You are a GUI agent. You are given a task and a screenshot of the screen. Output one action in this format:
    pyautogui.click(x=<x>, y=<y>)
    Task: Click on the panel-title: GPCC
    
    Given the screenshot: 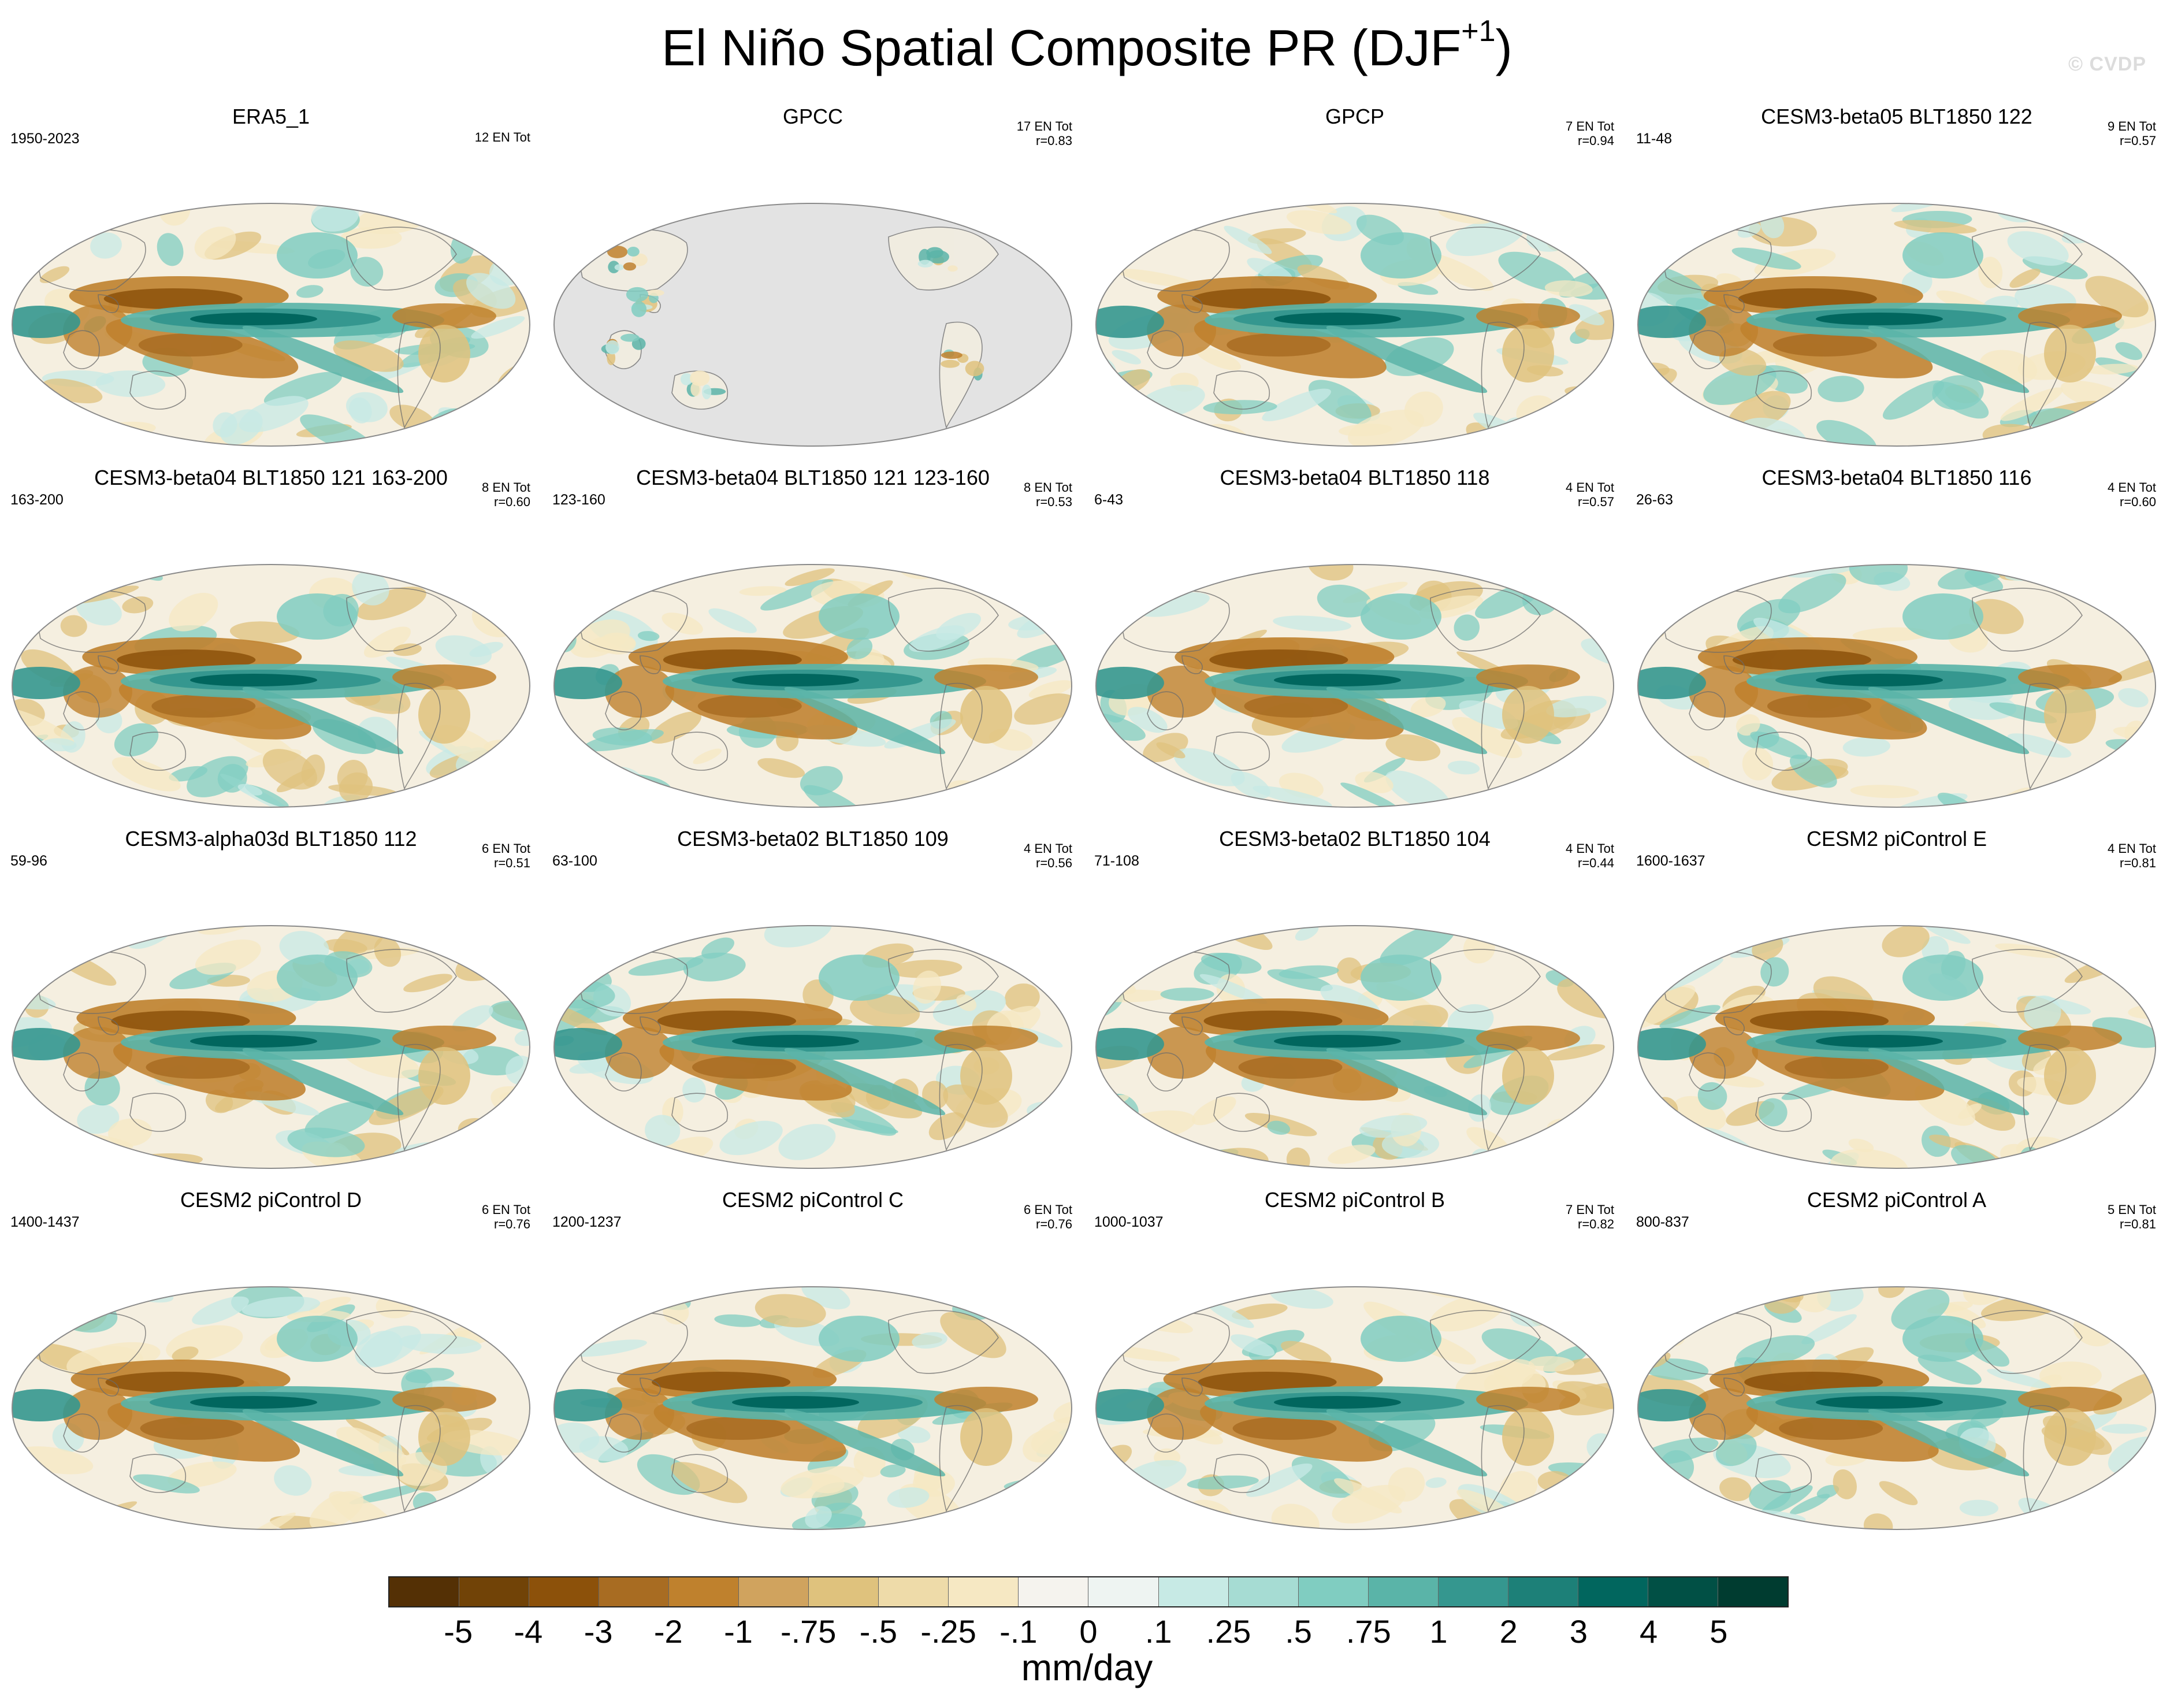 What is the action you would take?
    pyautogui.click(x=812, y=116)
    